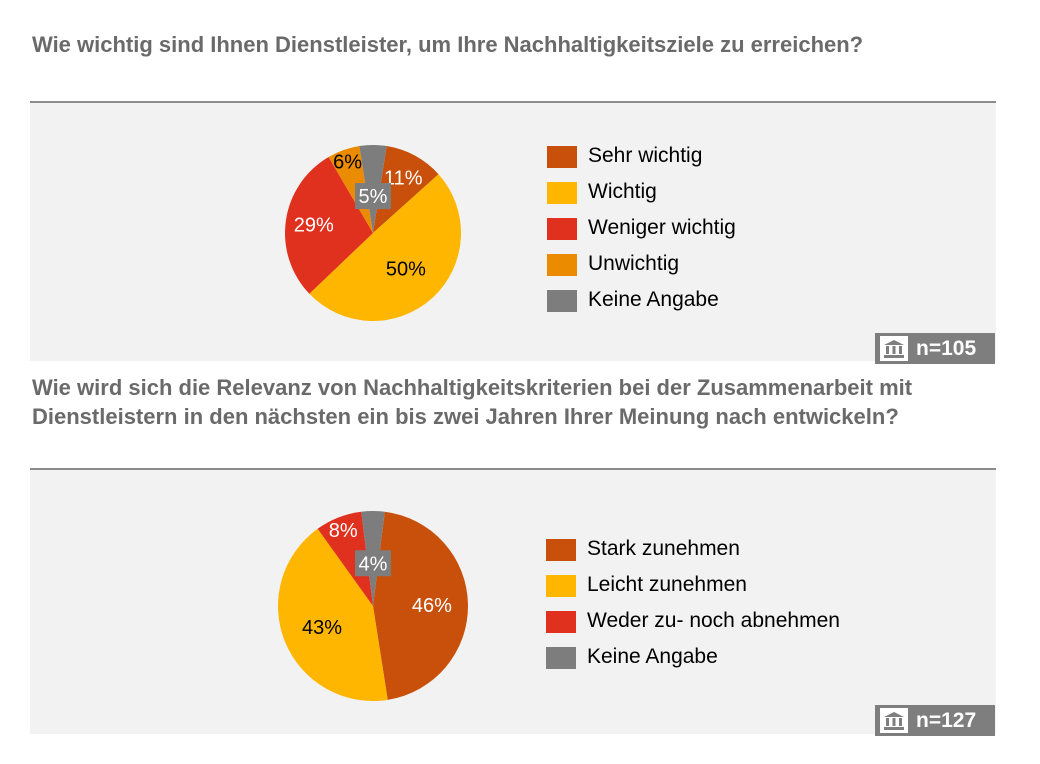 This screenshot has height=764, width=1040. Describe the element at coordinates (622, 191) in the screenshot. I see `legend-label: Wichtig` at that location.